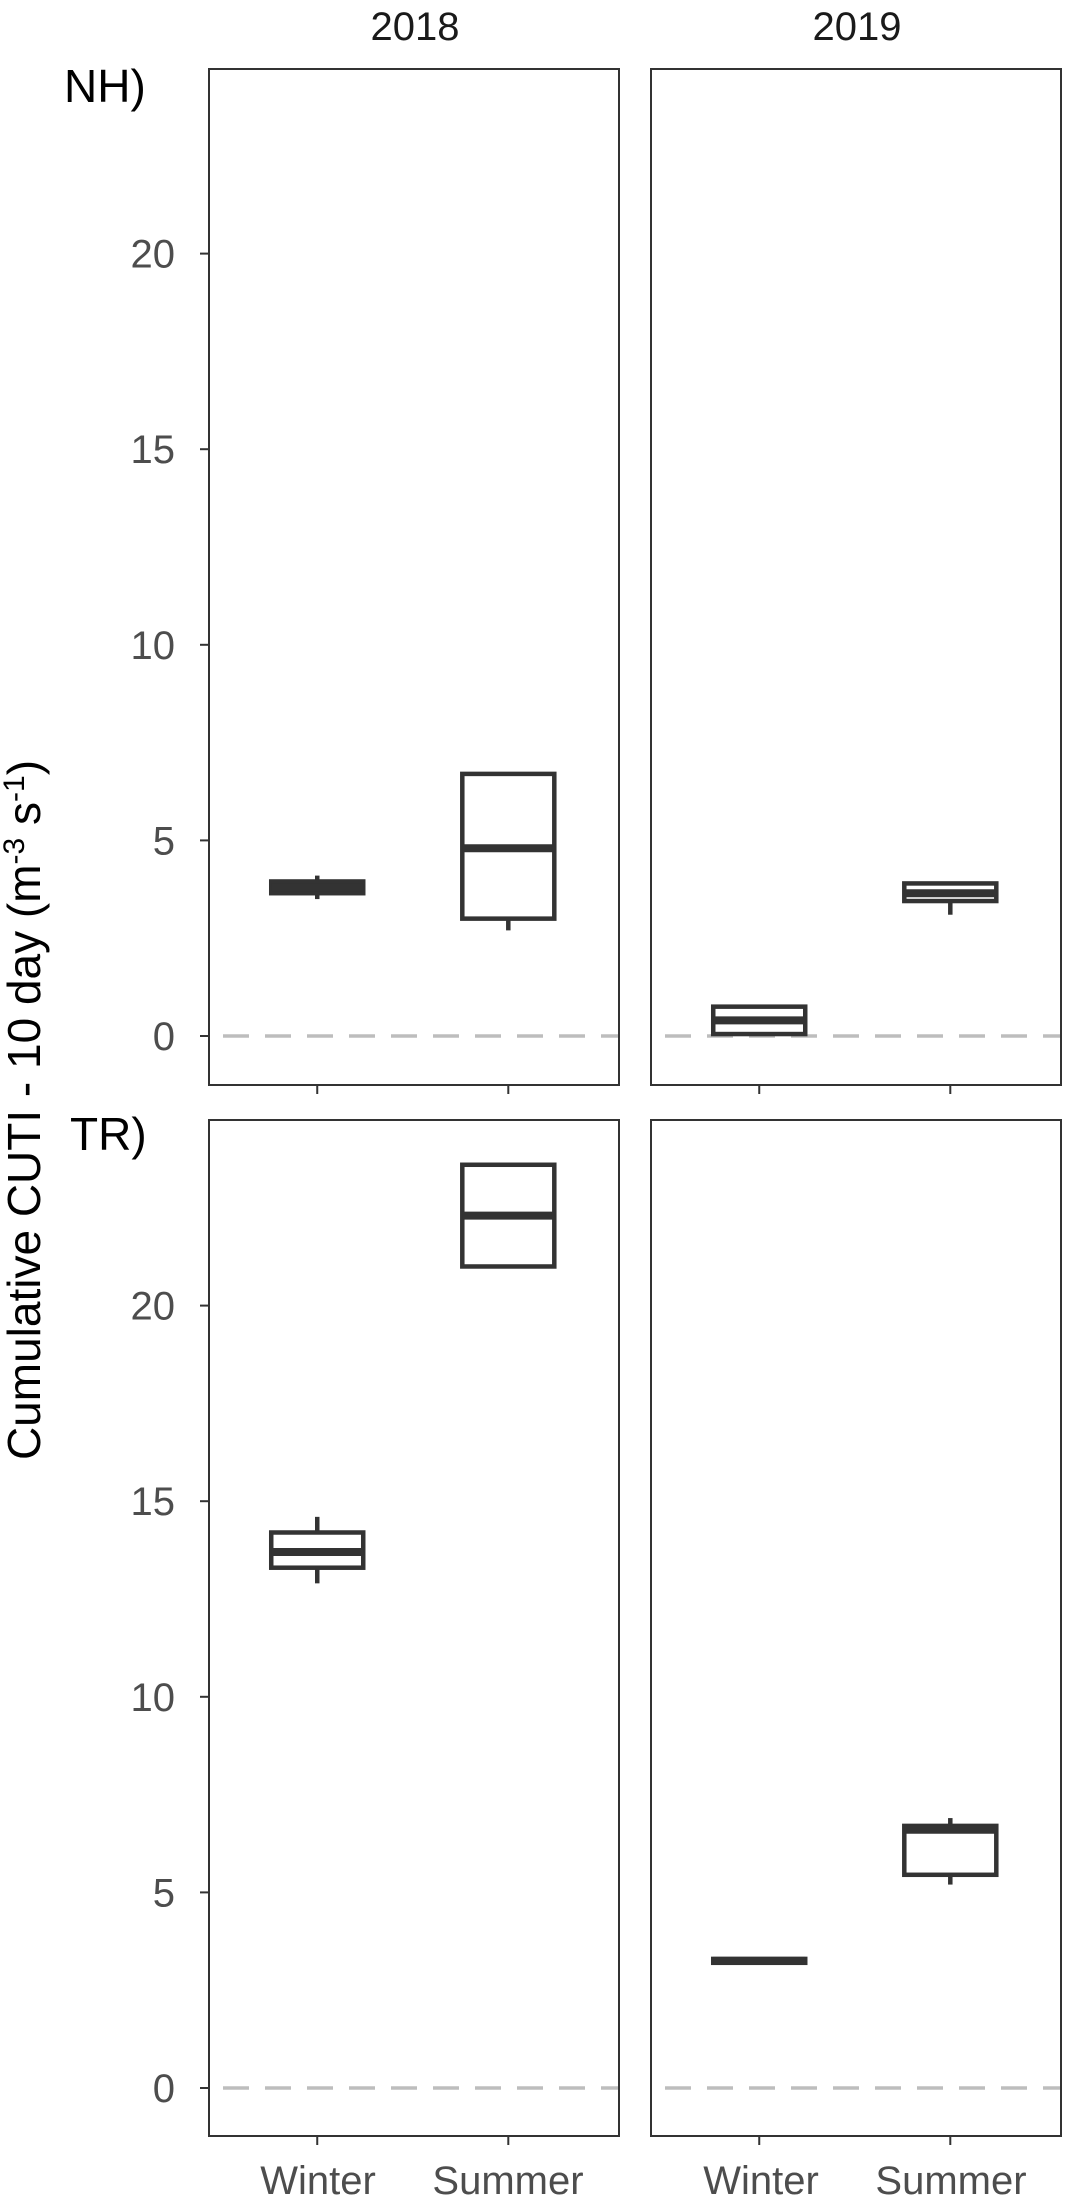 The height and width of the screenshot is (2207, 1069). I want to click on column-label-2018: 2018, so click(415, 27).